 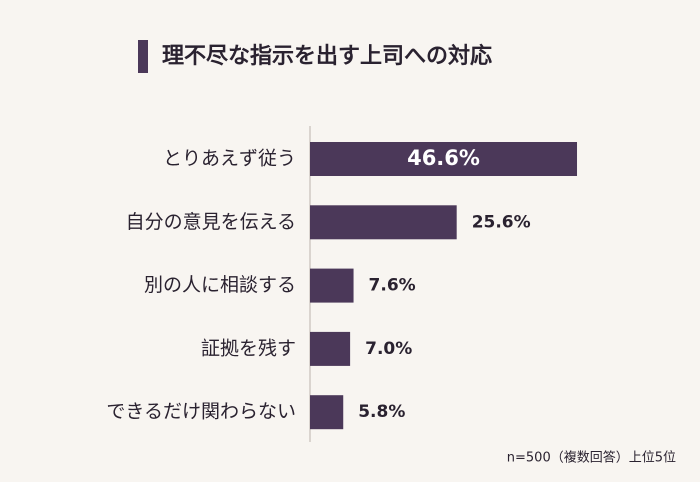 What do you see at coordinates (327, 56) in the screenshot?
I see `chart-title: 理不尽な指示を出す上司への対応` at bounding box center [327, 56].